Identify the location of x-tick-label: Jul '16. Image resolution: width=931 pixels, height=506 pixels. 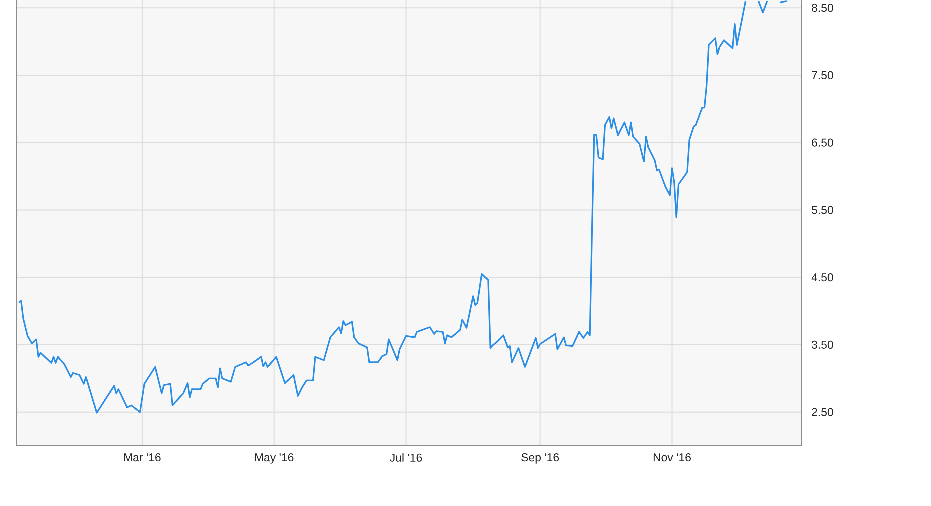
(406, 458).